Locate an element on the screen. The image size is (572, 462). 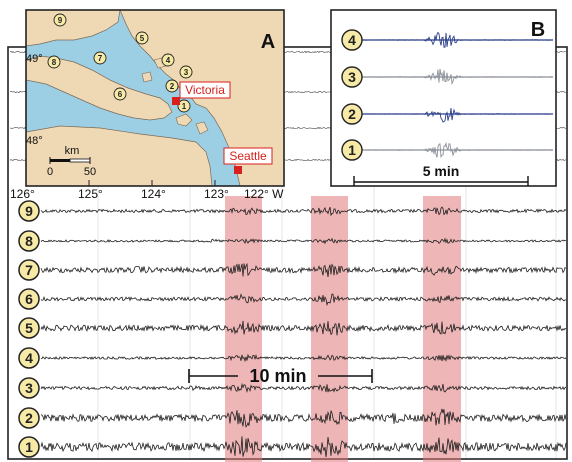
seattle-label: Seattle is located at coordinates (248, 156).